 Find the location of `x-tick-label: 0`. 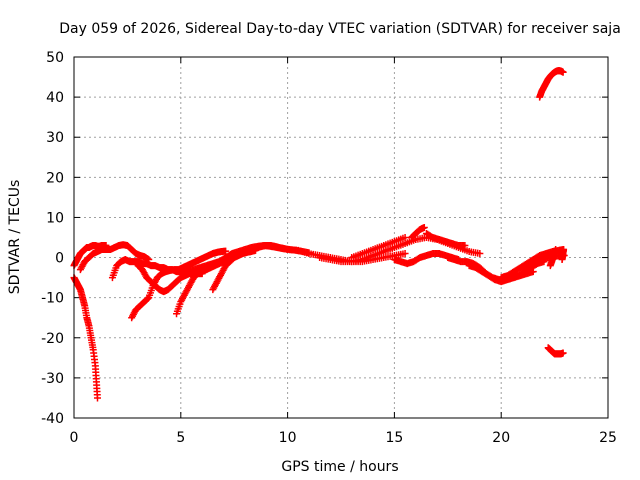

x-tick-label: 0 is located at coordinates (74, 438).